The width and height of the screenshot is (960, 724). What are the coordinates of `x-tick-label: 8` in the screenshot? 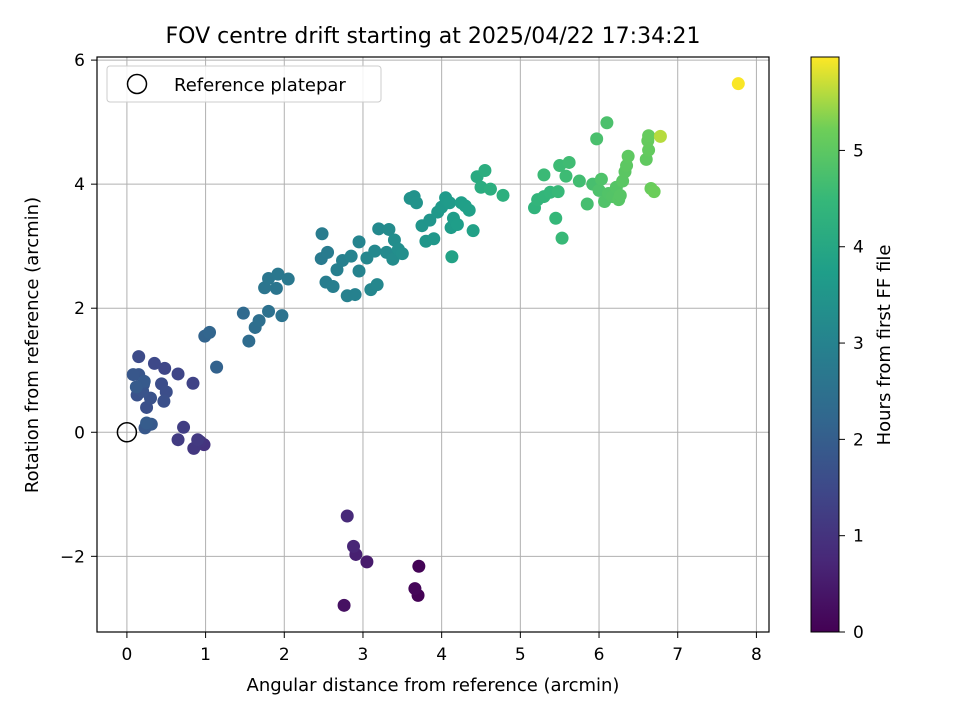 It's located at (756, 655).